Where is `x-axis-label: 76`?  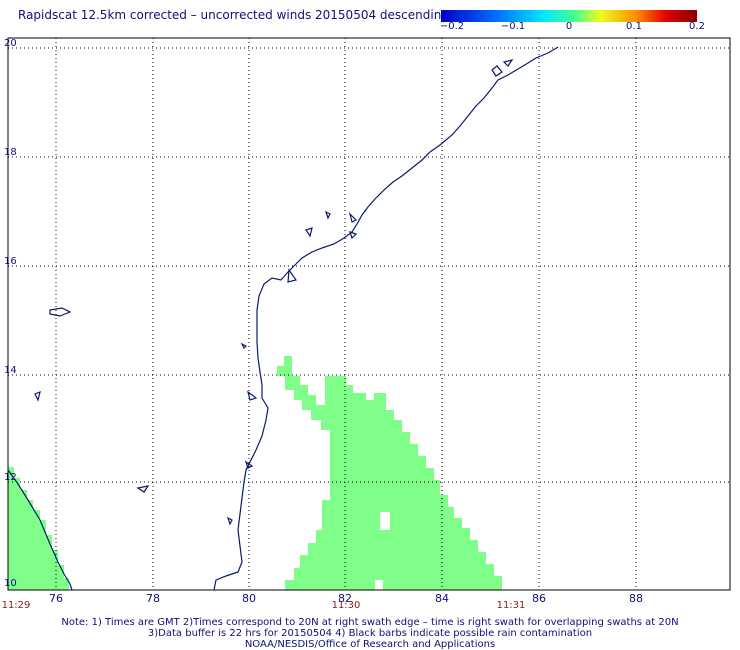
x-axis-label: 76 is located at coordinates (56, 598).